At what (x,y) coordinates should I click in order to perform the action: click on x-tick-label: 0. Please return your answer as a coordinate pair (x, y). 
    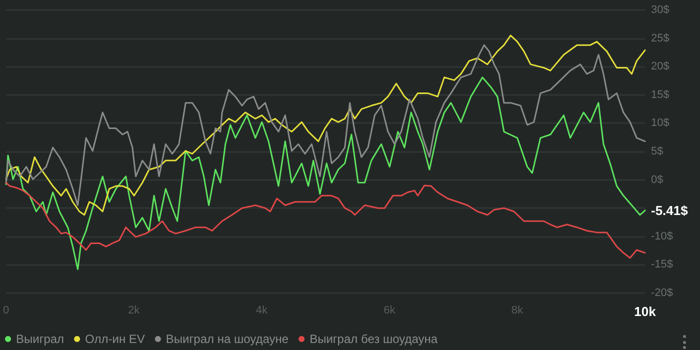
    Looking at the image, I should click on (6, 310).